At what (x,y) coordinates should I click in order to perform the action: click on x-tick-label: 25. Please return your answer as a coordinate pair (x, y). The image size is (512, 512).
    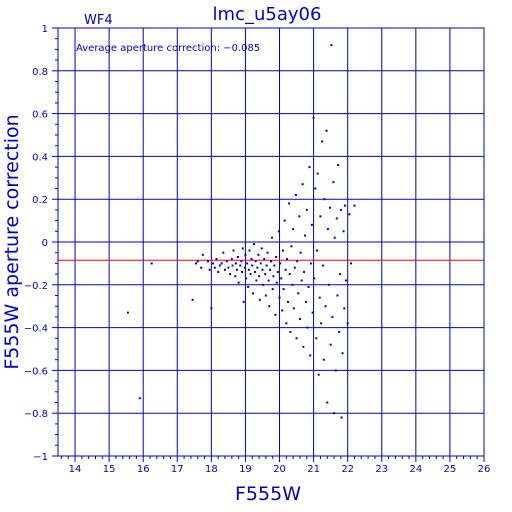
    Looking at the image, I should click on (450, 469).